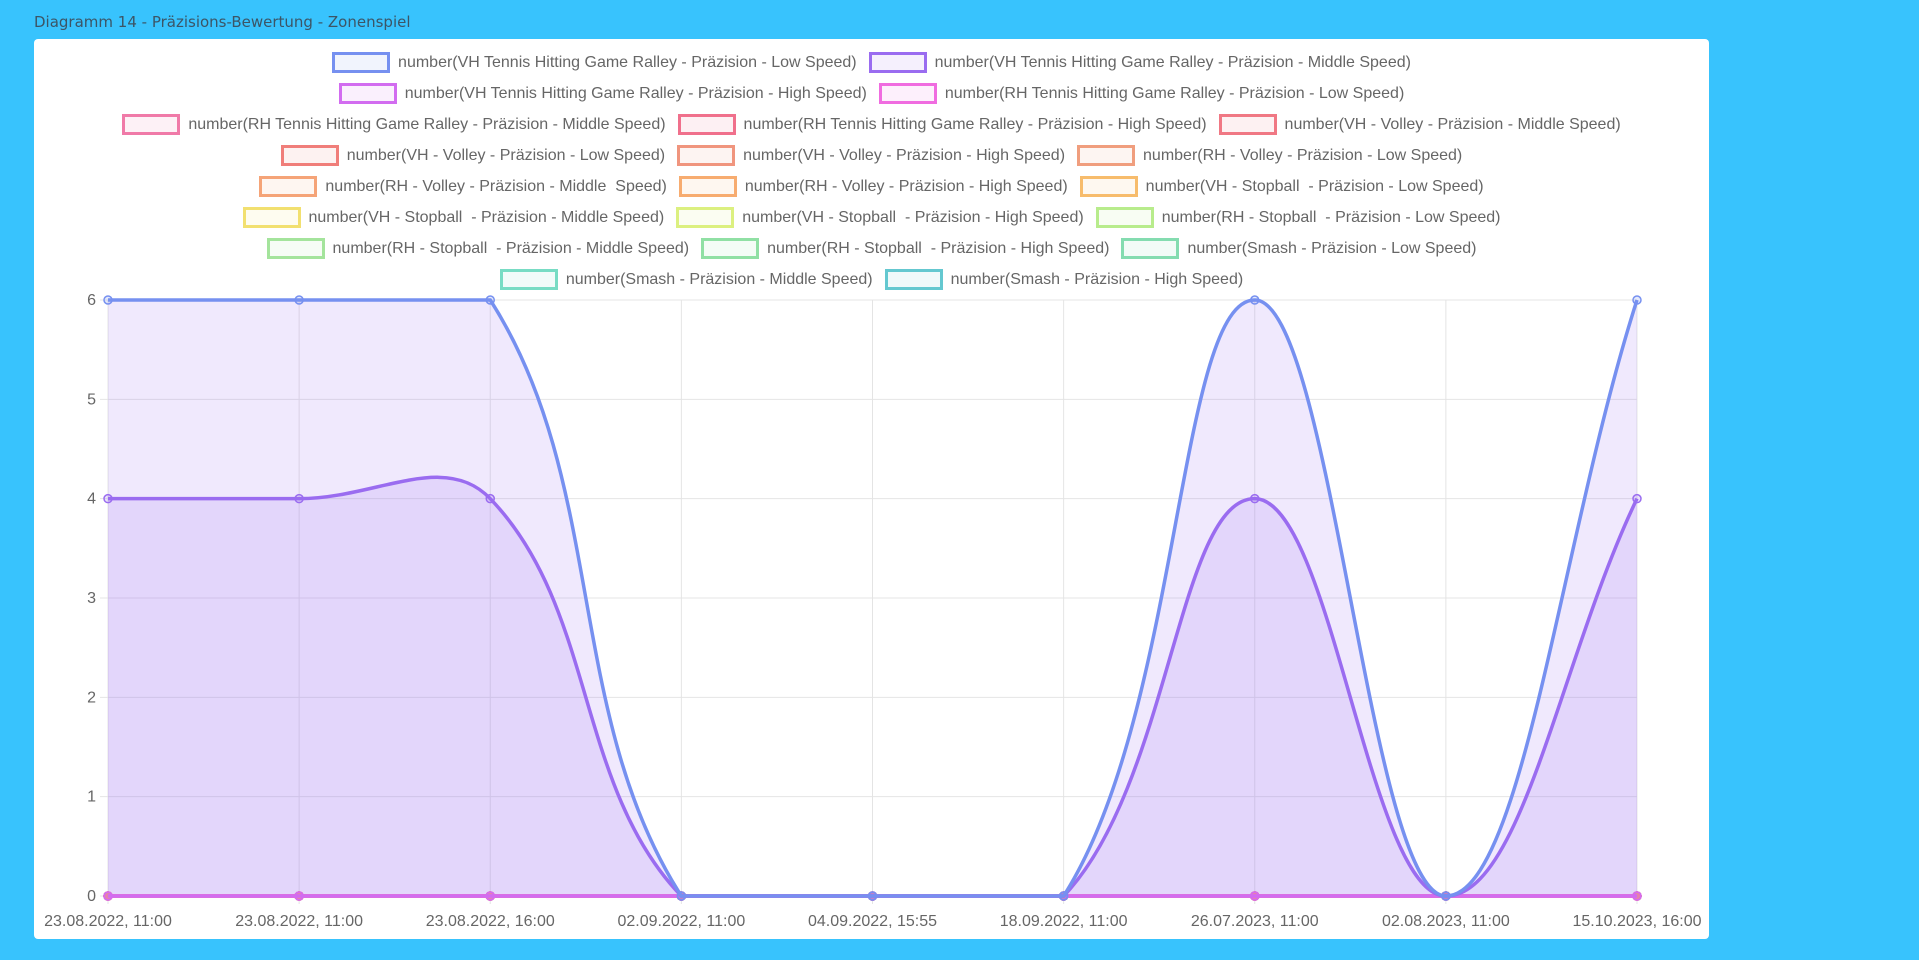 The height and width of the screenshot is (960, 1919). I want to click on x-tick-label: 15.10.2023, 16:00, so click(1636, 921).